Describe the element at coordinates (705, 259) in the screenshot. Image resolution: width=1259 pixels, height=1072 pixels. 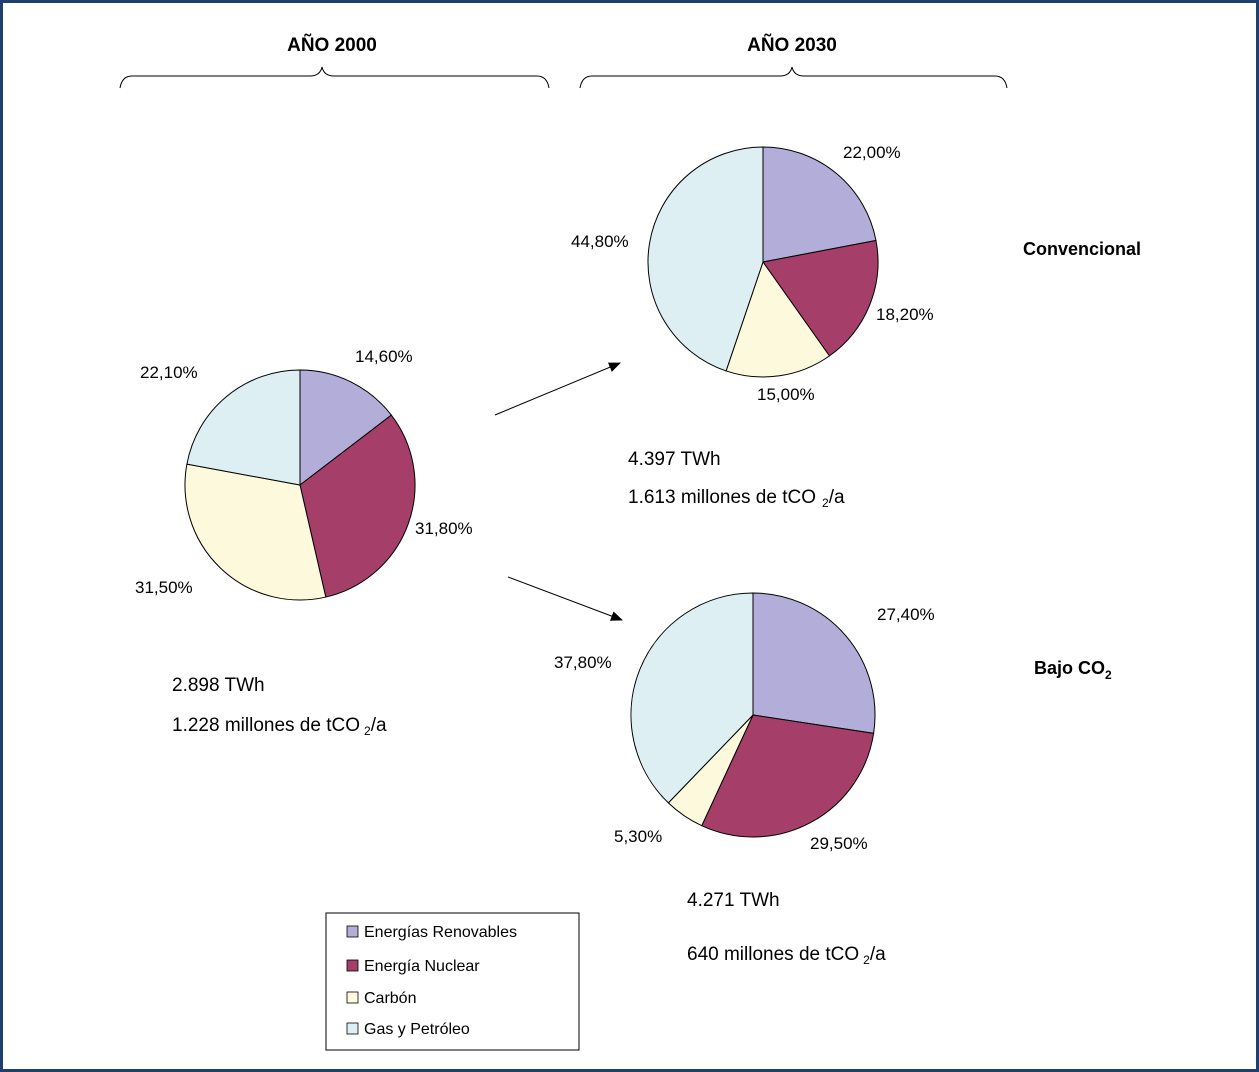
I see `pie-conv-slice-gas-oil` at that location.